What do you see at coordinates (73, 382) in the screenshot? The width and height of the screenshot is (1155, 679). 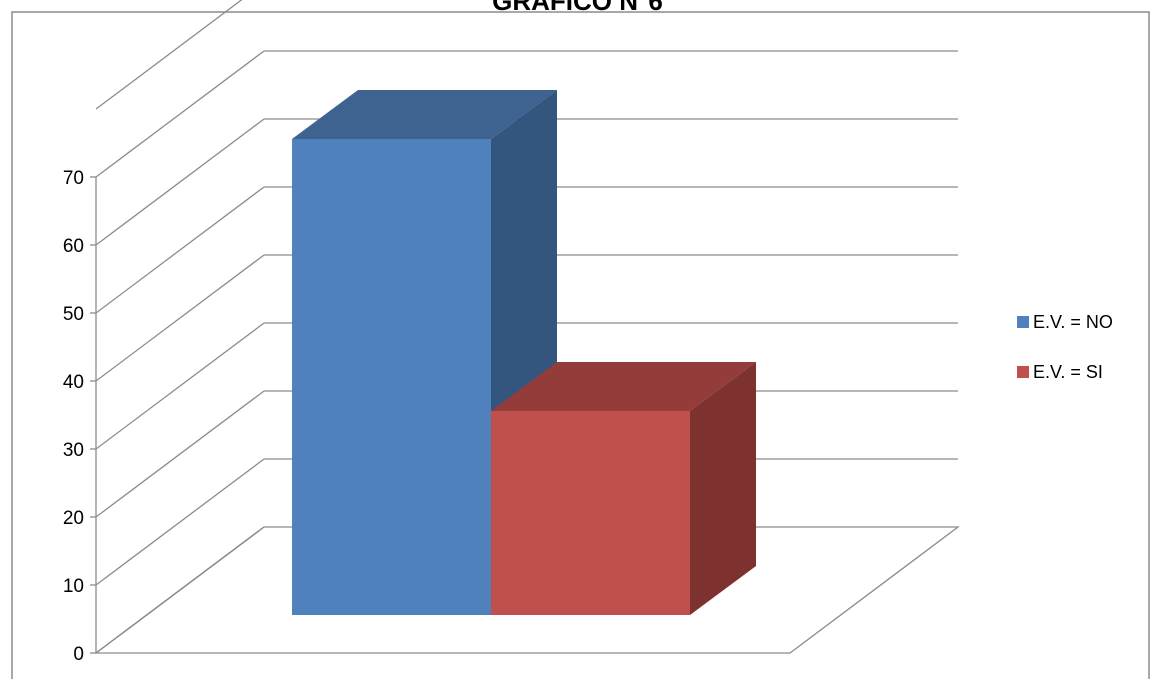 I see `y-tick-label: 40` at bounding box center [73, 382].